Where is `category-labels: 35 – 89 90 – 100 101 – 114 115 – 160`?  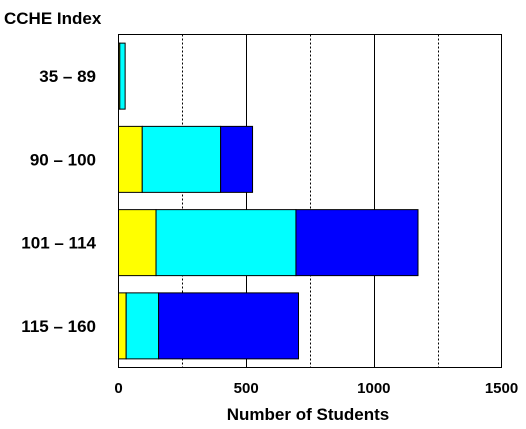 category-labels: 35 – 89 90 – 100 101 – 114 115 – 160 is located at coordinates (58, 201).